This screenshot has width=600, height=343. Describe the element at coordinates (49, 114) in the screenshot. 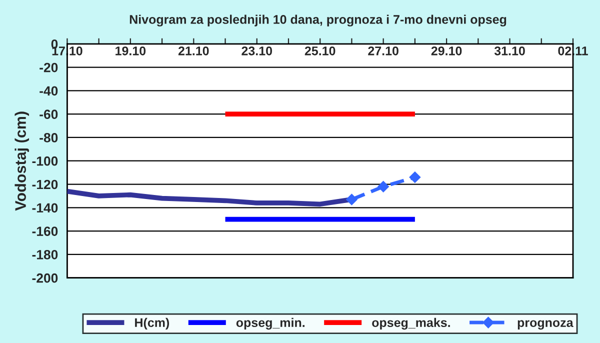

I see `y-tick-label: -60` at that location.